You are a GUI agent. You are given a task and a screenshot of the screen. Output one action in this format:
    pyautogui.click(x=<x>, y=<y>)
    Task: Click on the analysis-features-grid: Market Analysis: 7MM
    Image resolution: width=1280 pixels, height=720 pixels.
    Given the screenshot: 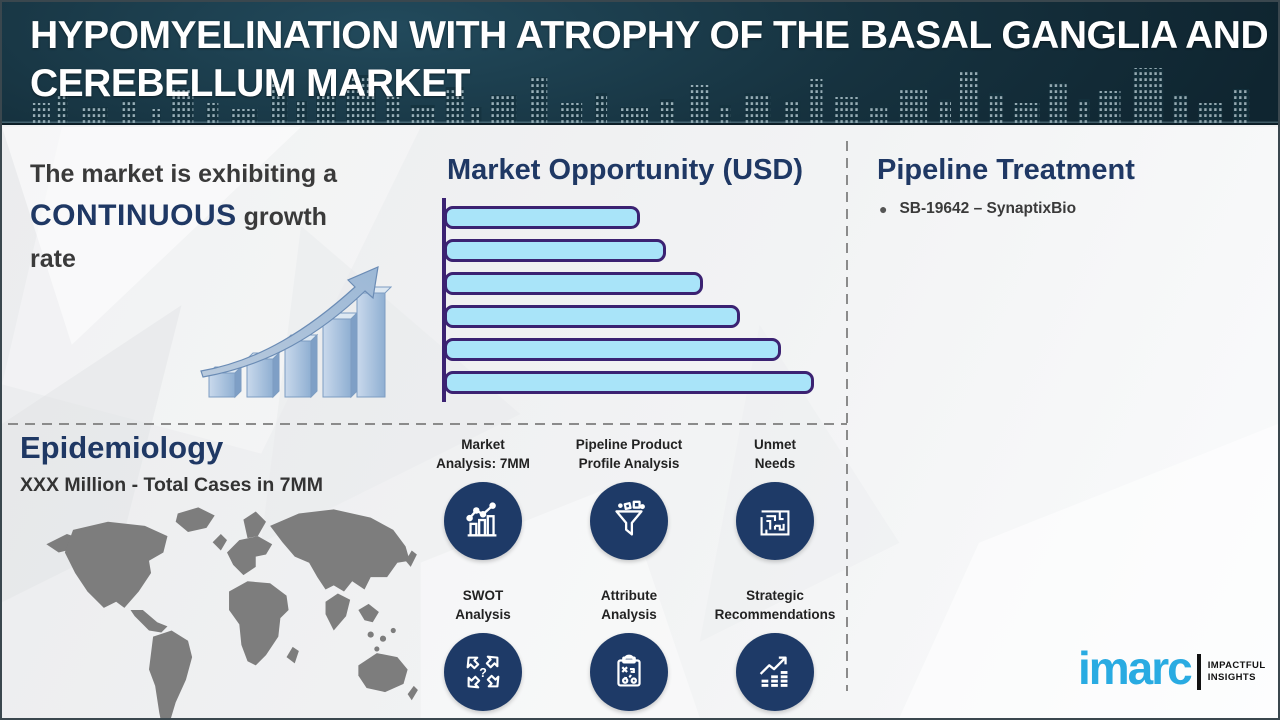 What is the action you would take?
    pyautogui.click(x=629, y=576)
    